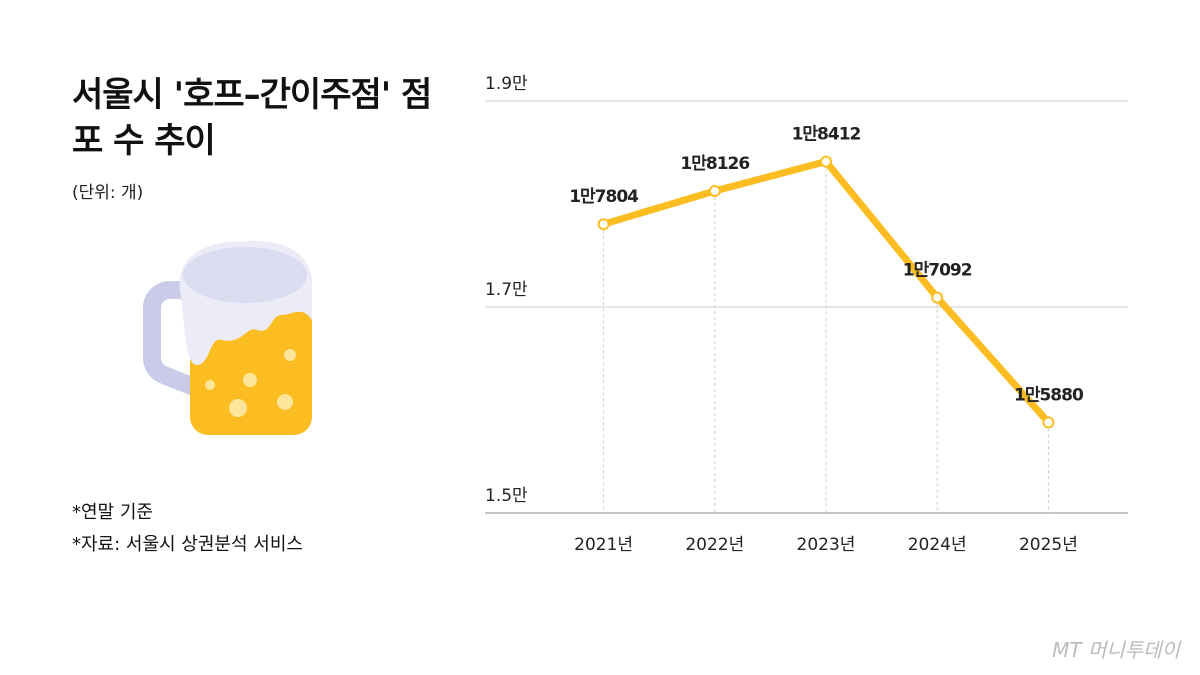  What do you see at coordinates (826, 135) in the screenshot?
I see `value-label: 1만8412` at bounding box center [826, 135].